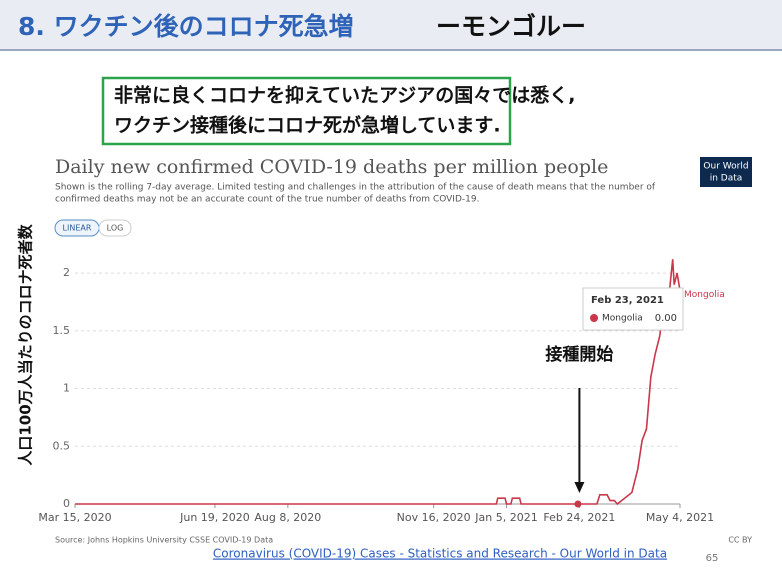  I want to click on annotation-arrowhead, so click(579, 487).